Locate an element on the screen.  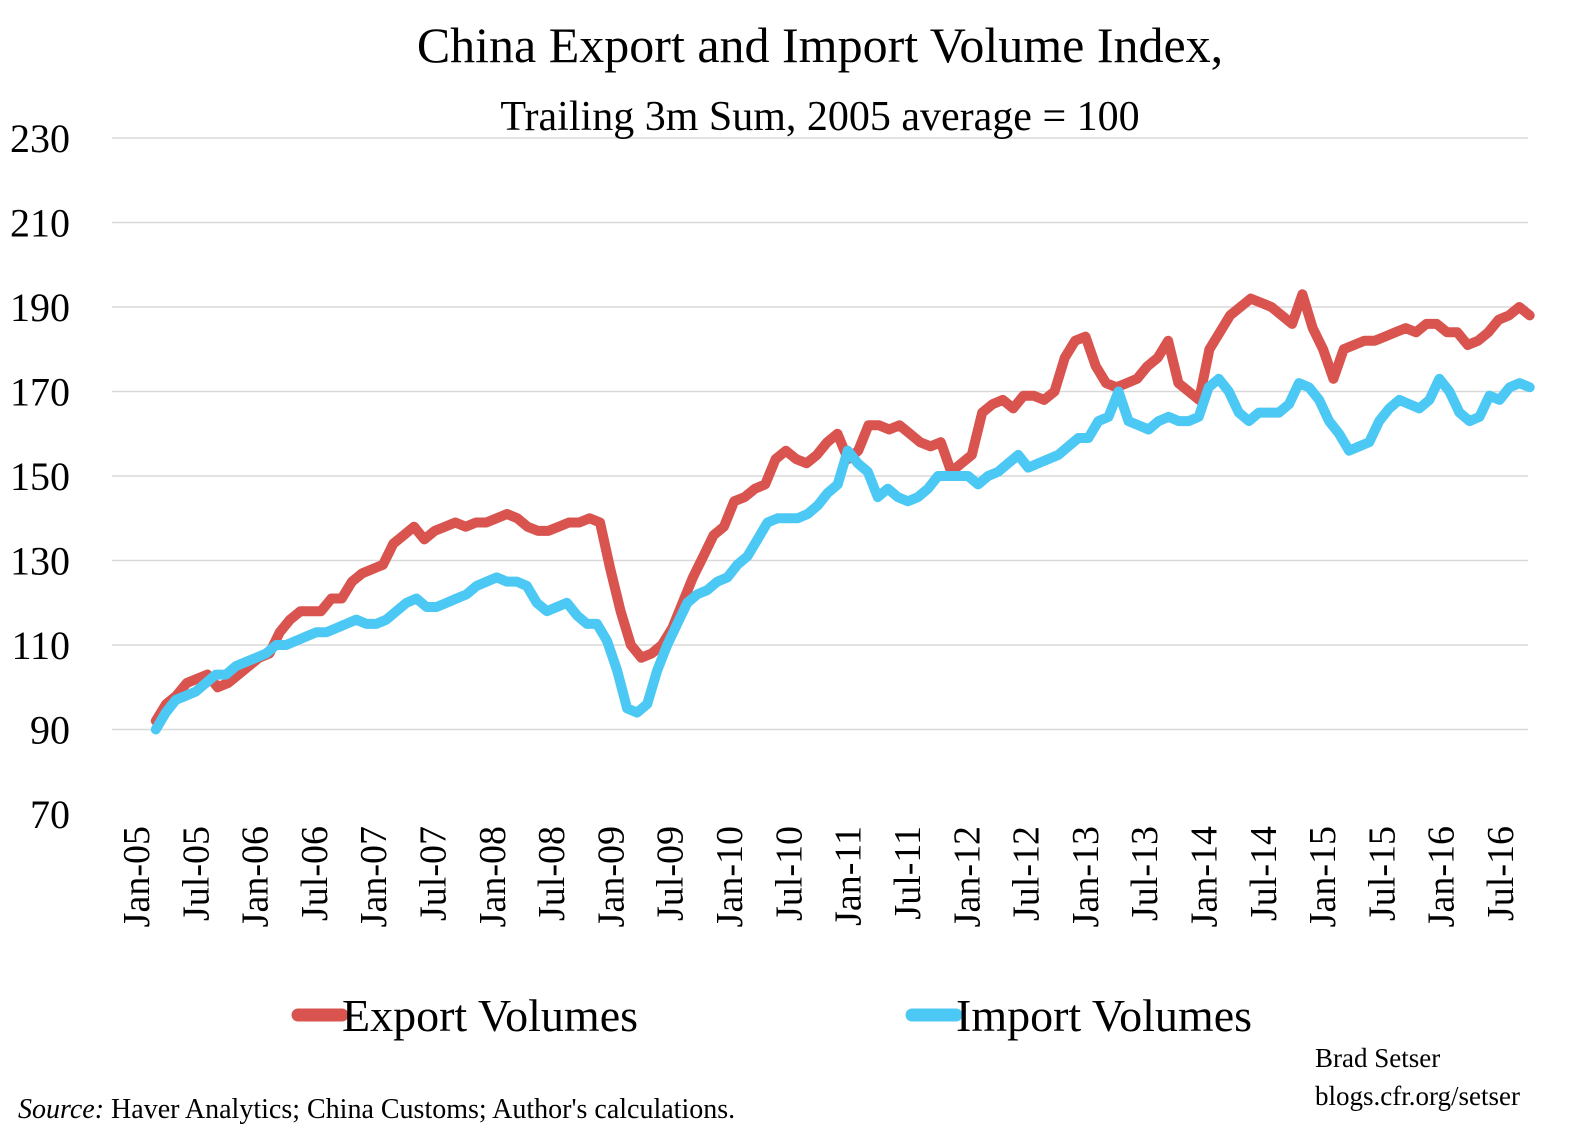
x-tick-label: Jan-07 is located at coordinates (374, 876).